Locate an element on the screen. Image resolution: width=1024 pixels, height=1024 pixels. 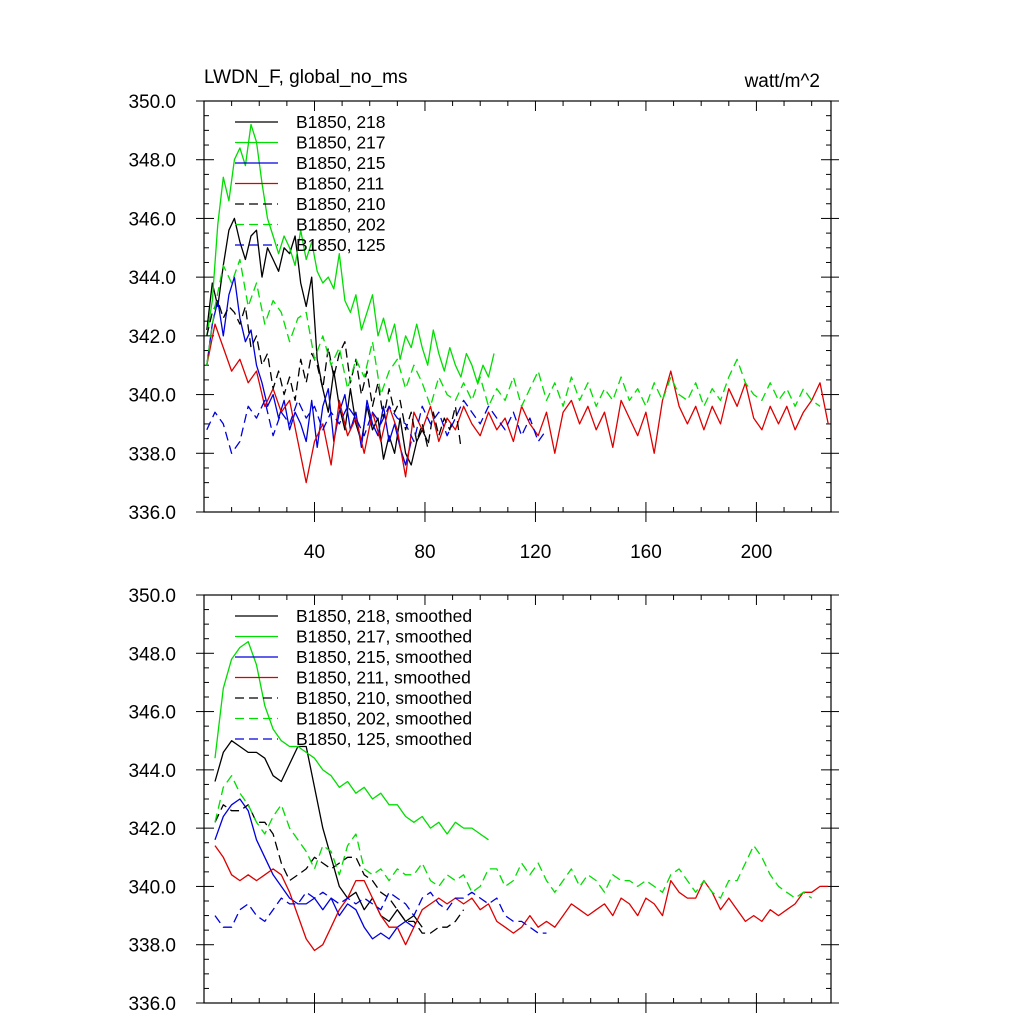
x-tick-label: 120 is located at coordinates (536, 552).